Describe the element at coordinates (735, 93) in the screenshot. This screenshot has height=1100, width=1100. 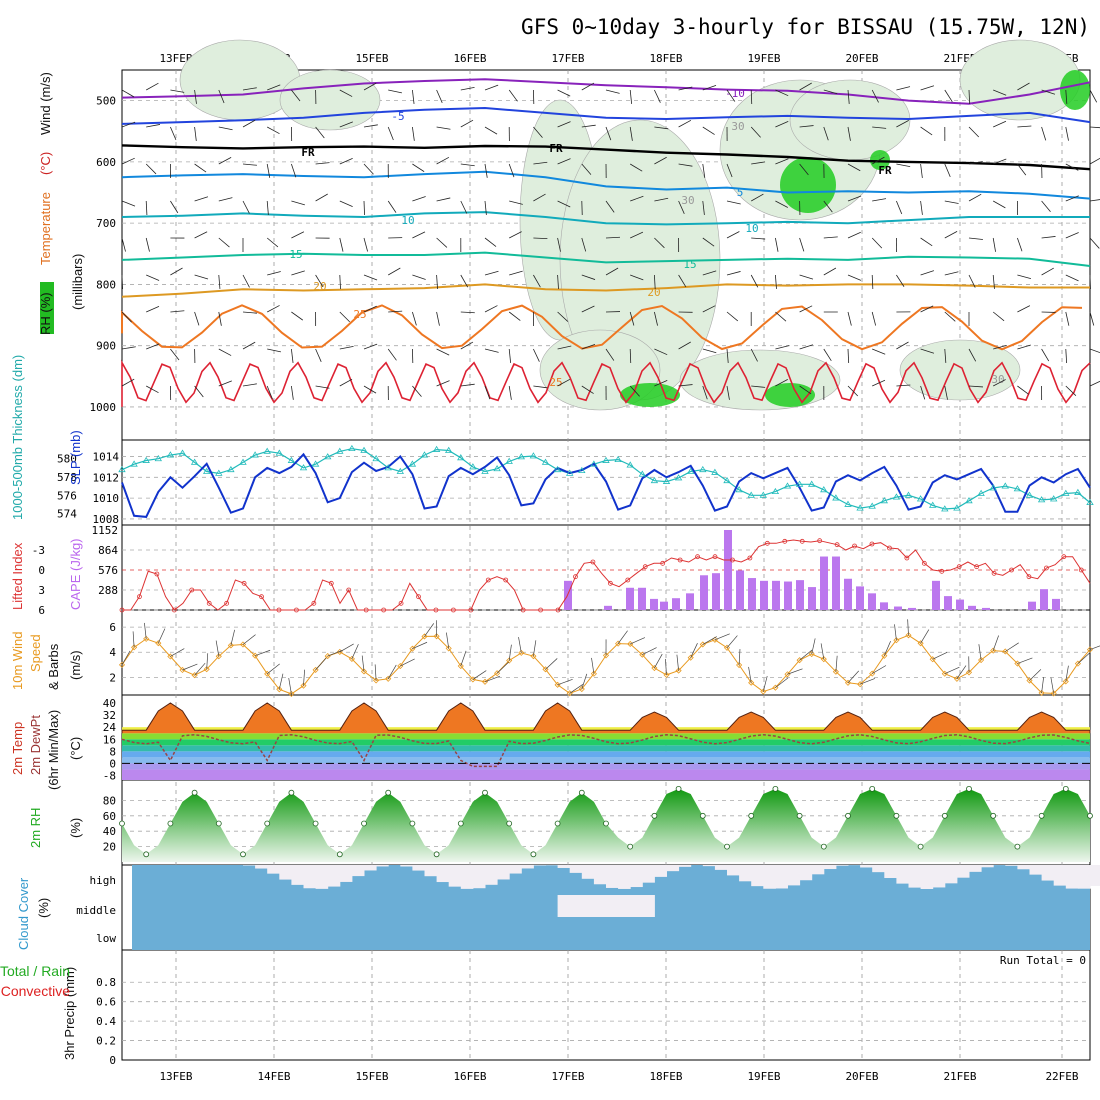
I see `contour-label: -10` at that location.